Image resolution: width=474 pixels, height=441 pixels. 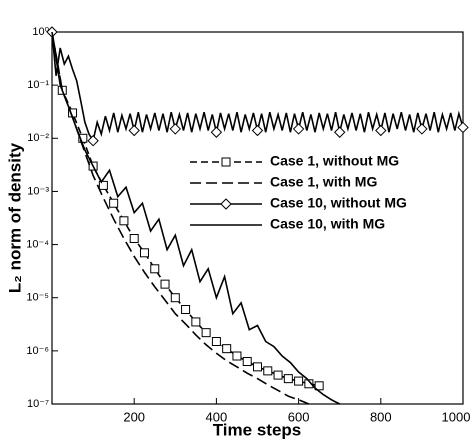 I want to click on y-tick-label: 10⁻⁵, so click(x=37, y=298).